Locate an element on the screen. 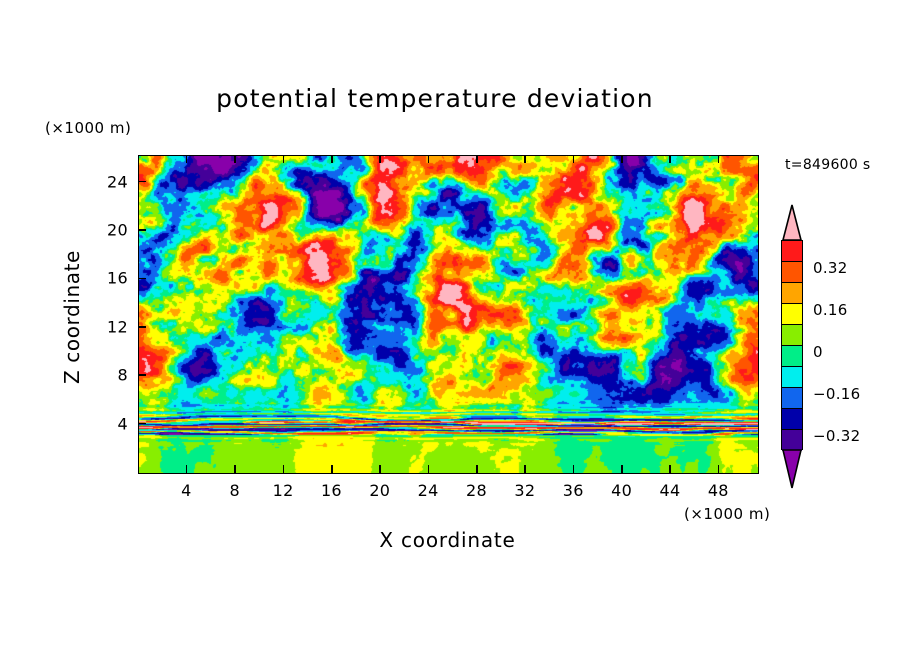 This screenshot has height=654, width=904. colorbar-tick-label: −0.32 is located at coordinates (837, 436).